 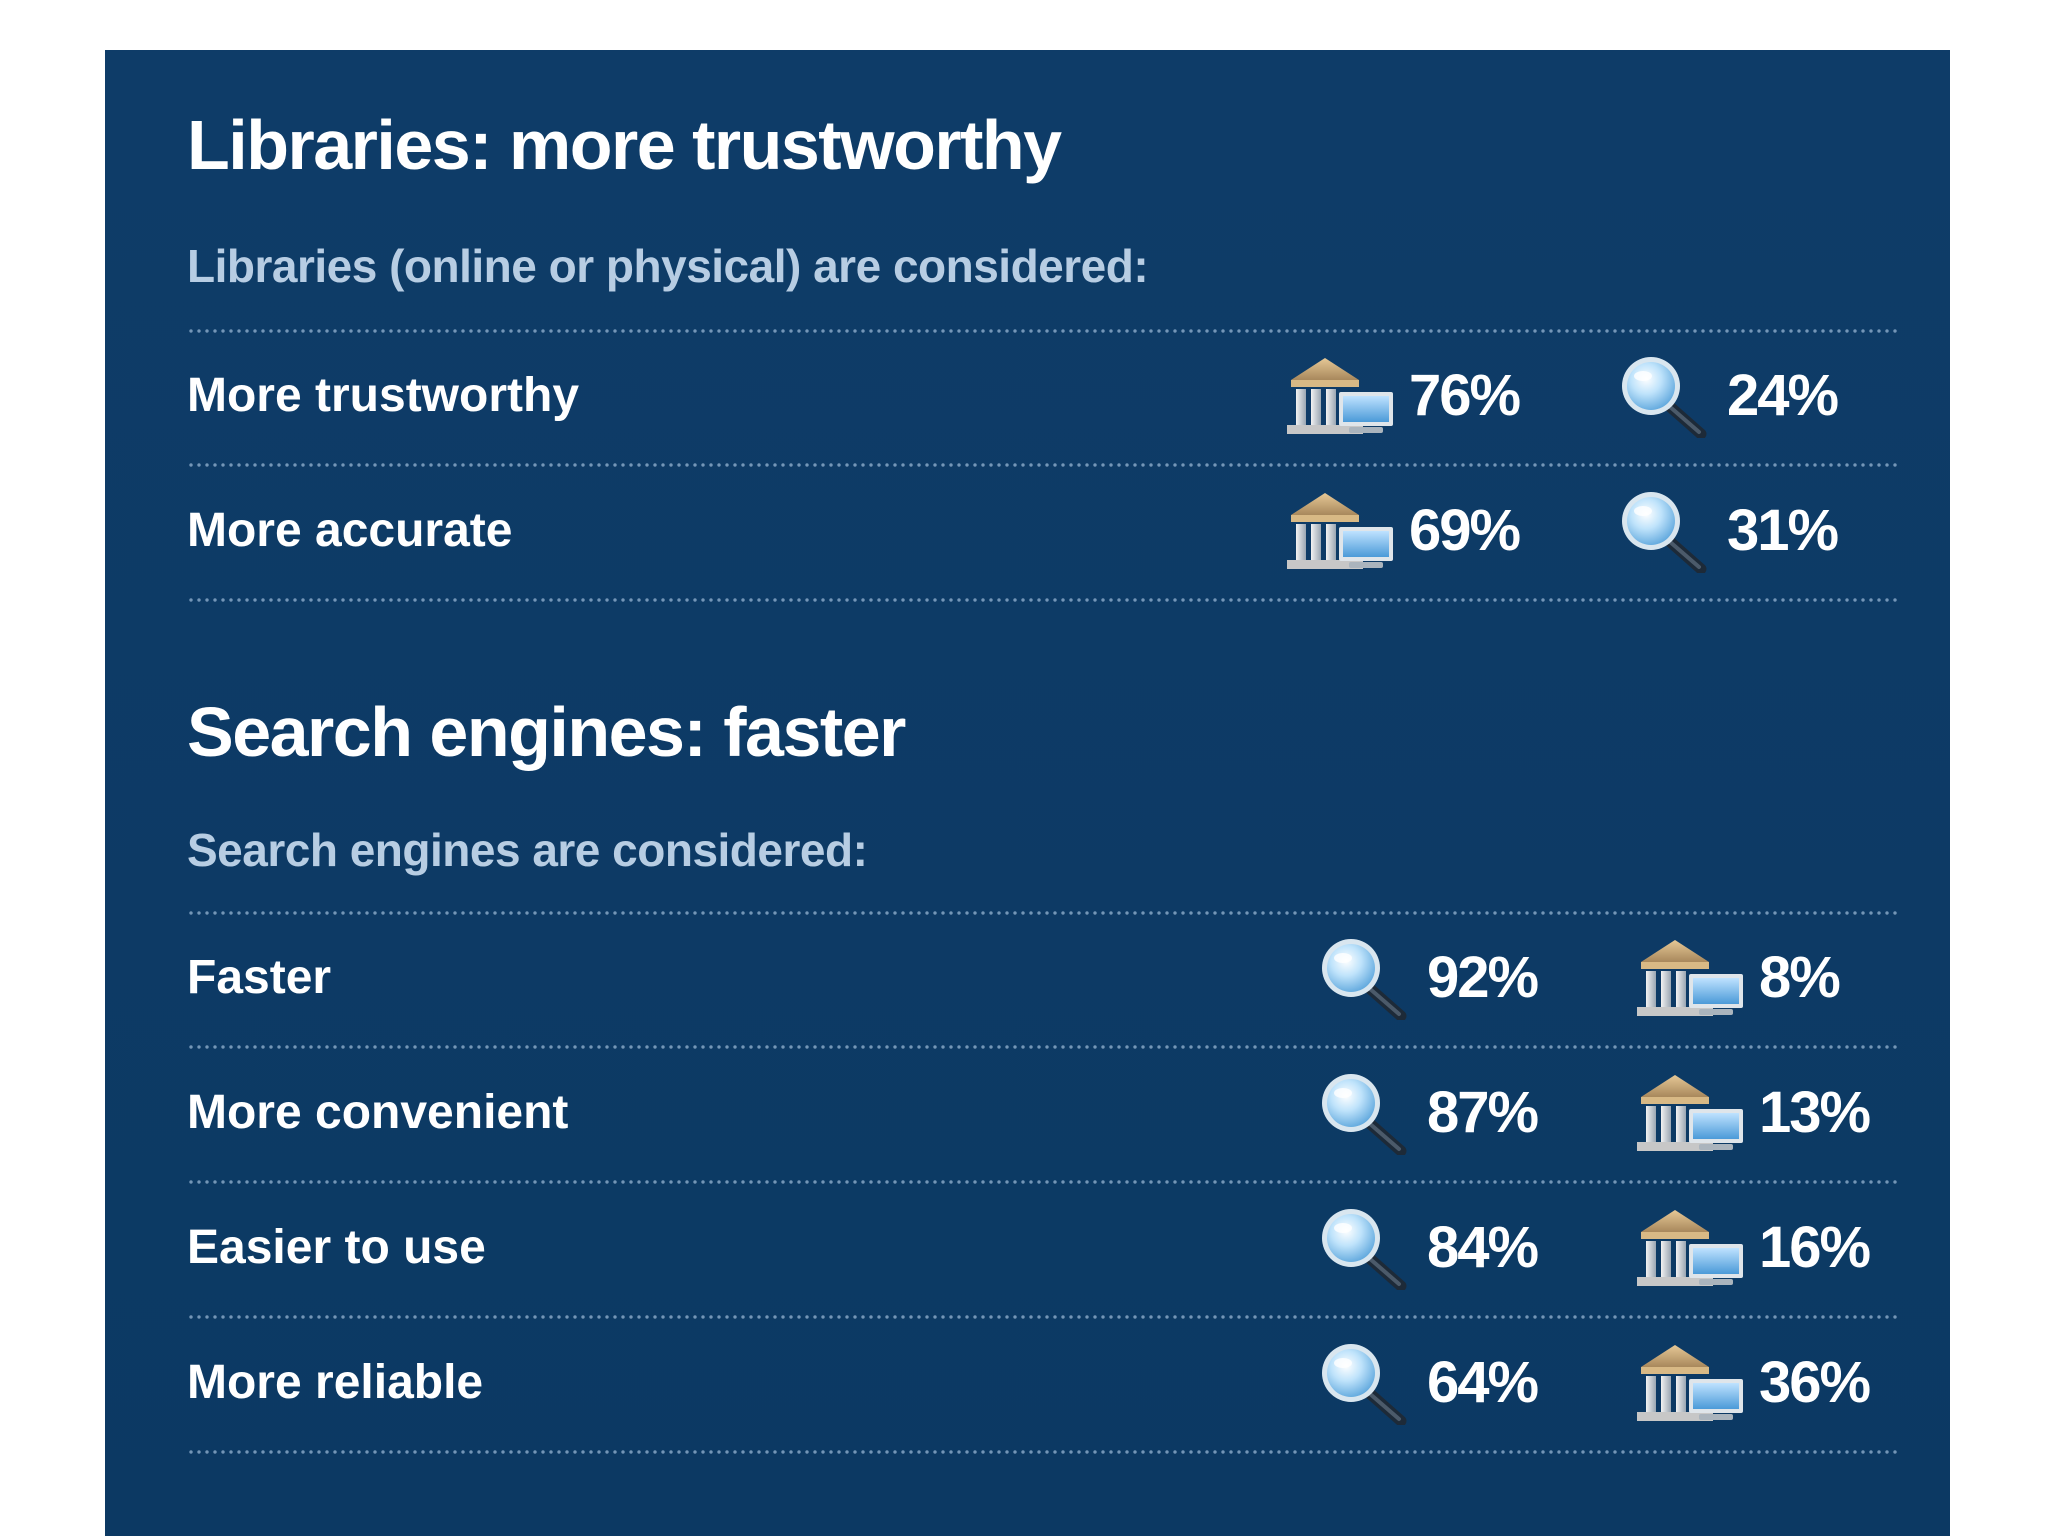 I want to click on percent-value: 8%, so click(x=1800, y=977).